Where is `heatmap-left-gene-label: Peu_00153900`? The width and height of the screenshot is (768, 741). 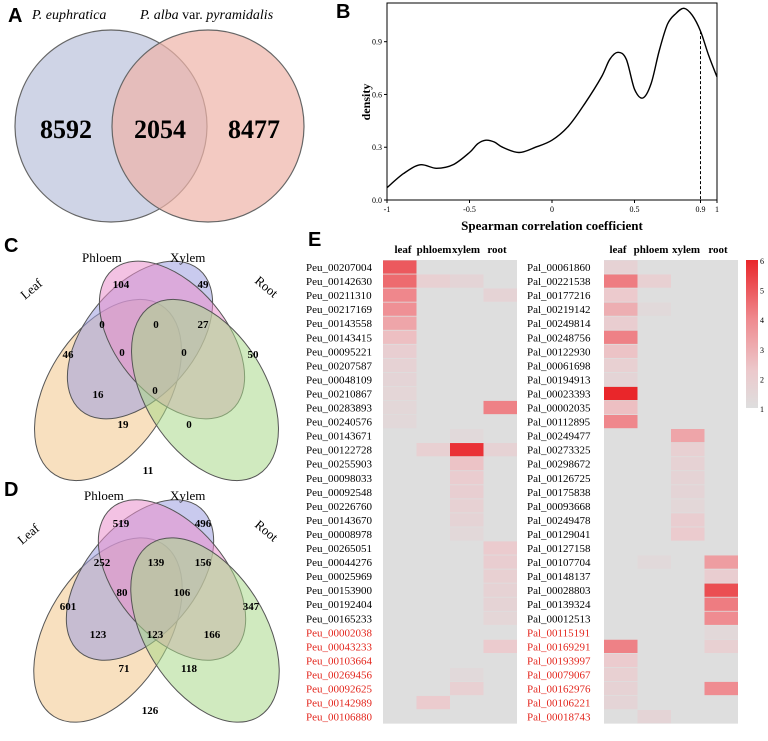
heatmap-left-gene-label: Peu_00153900 is located at coordinates (339, 591).